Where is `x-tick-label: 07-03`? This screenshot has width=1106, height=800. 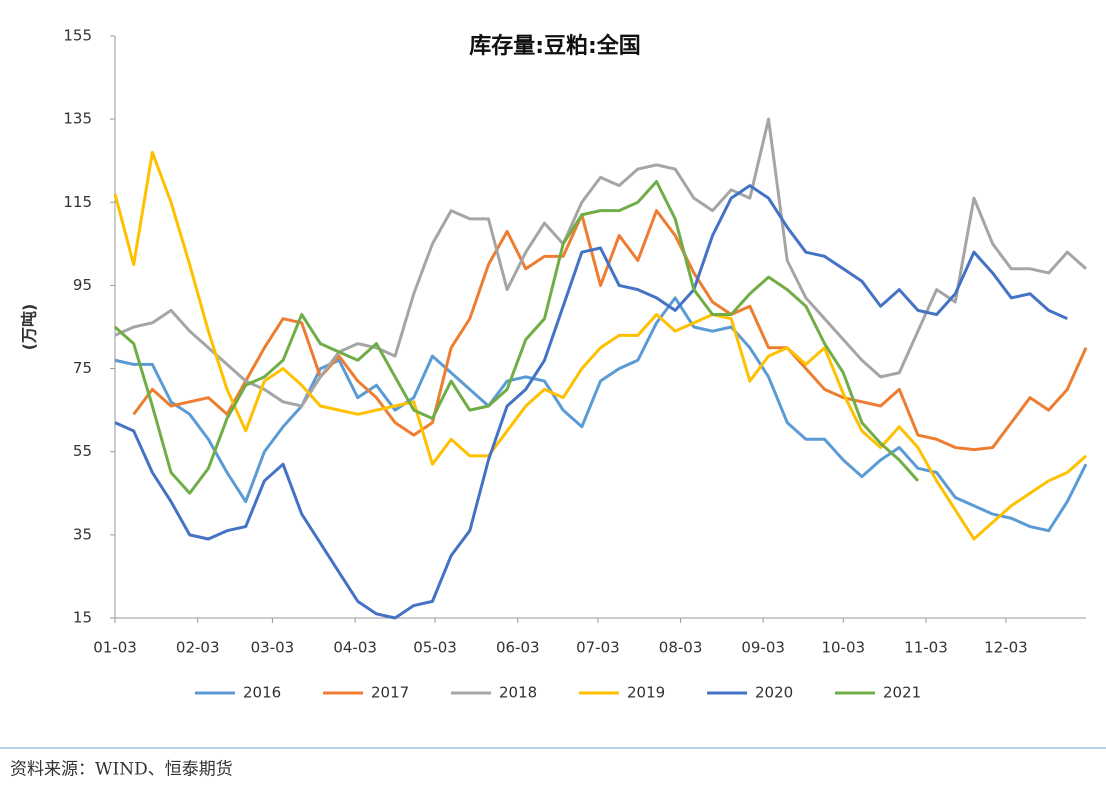
x-tick-label: 07-03 is located at coordinates (598, 648).